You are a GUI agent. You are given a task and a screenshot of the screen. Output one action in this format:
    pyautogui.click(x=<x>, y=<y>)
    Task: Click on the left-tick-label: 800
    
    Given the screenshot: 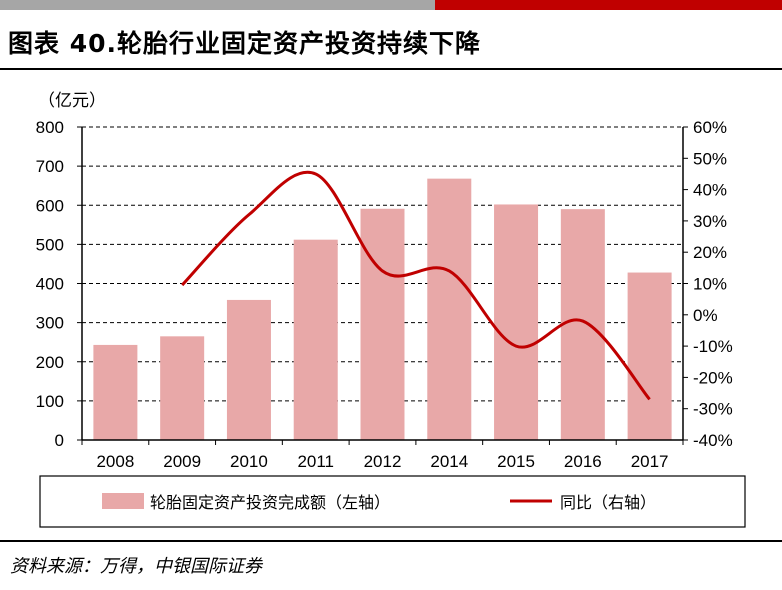 What is the action you would take?
    pyautogui.click(x=50, y=127)
    